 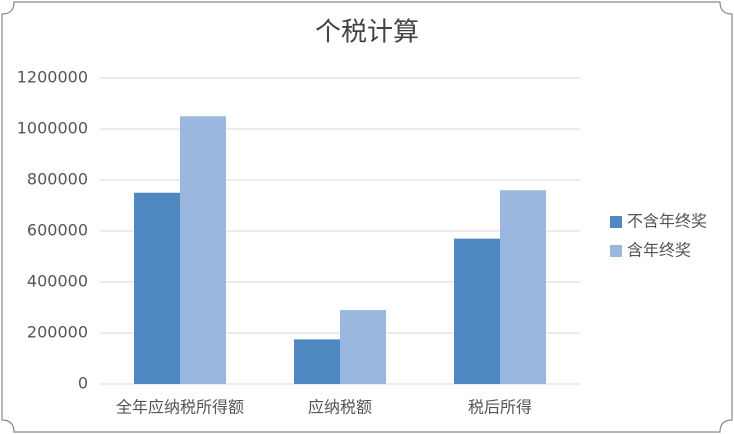 What do you see at coordinates (659, 250) in the screenshot?
I see `legend-label: 含年终奖` at bounding box center [659, 250].